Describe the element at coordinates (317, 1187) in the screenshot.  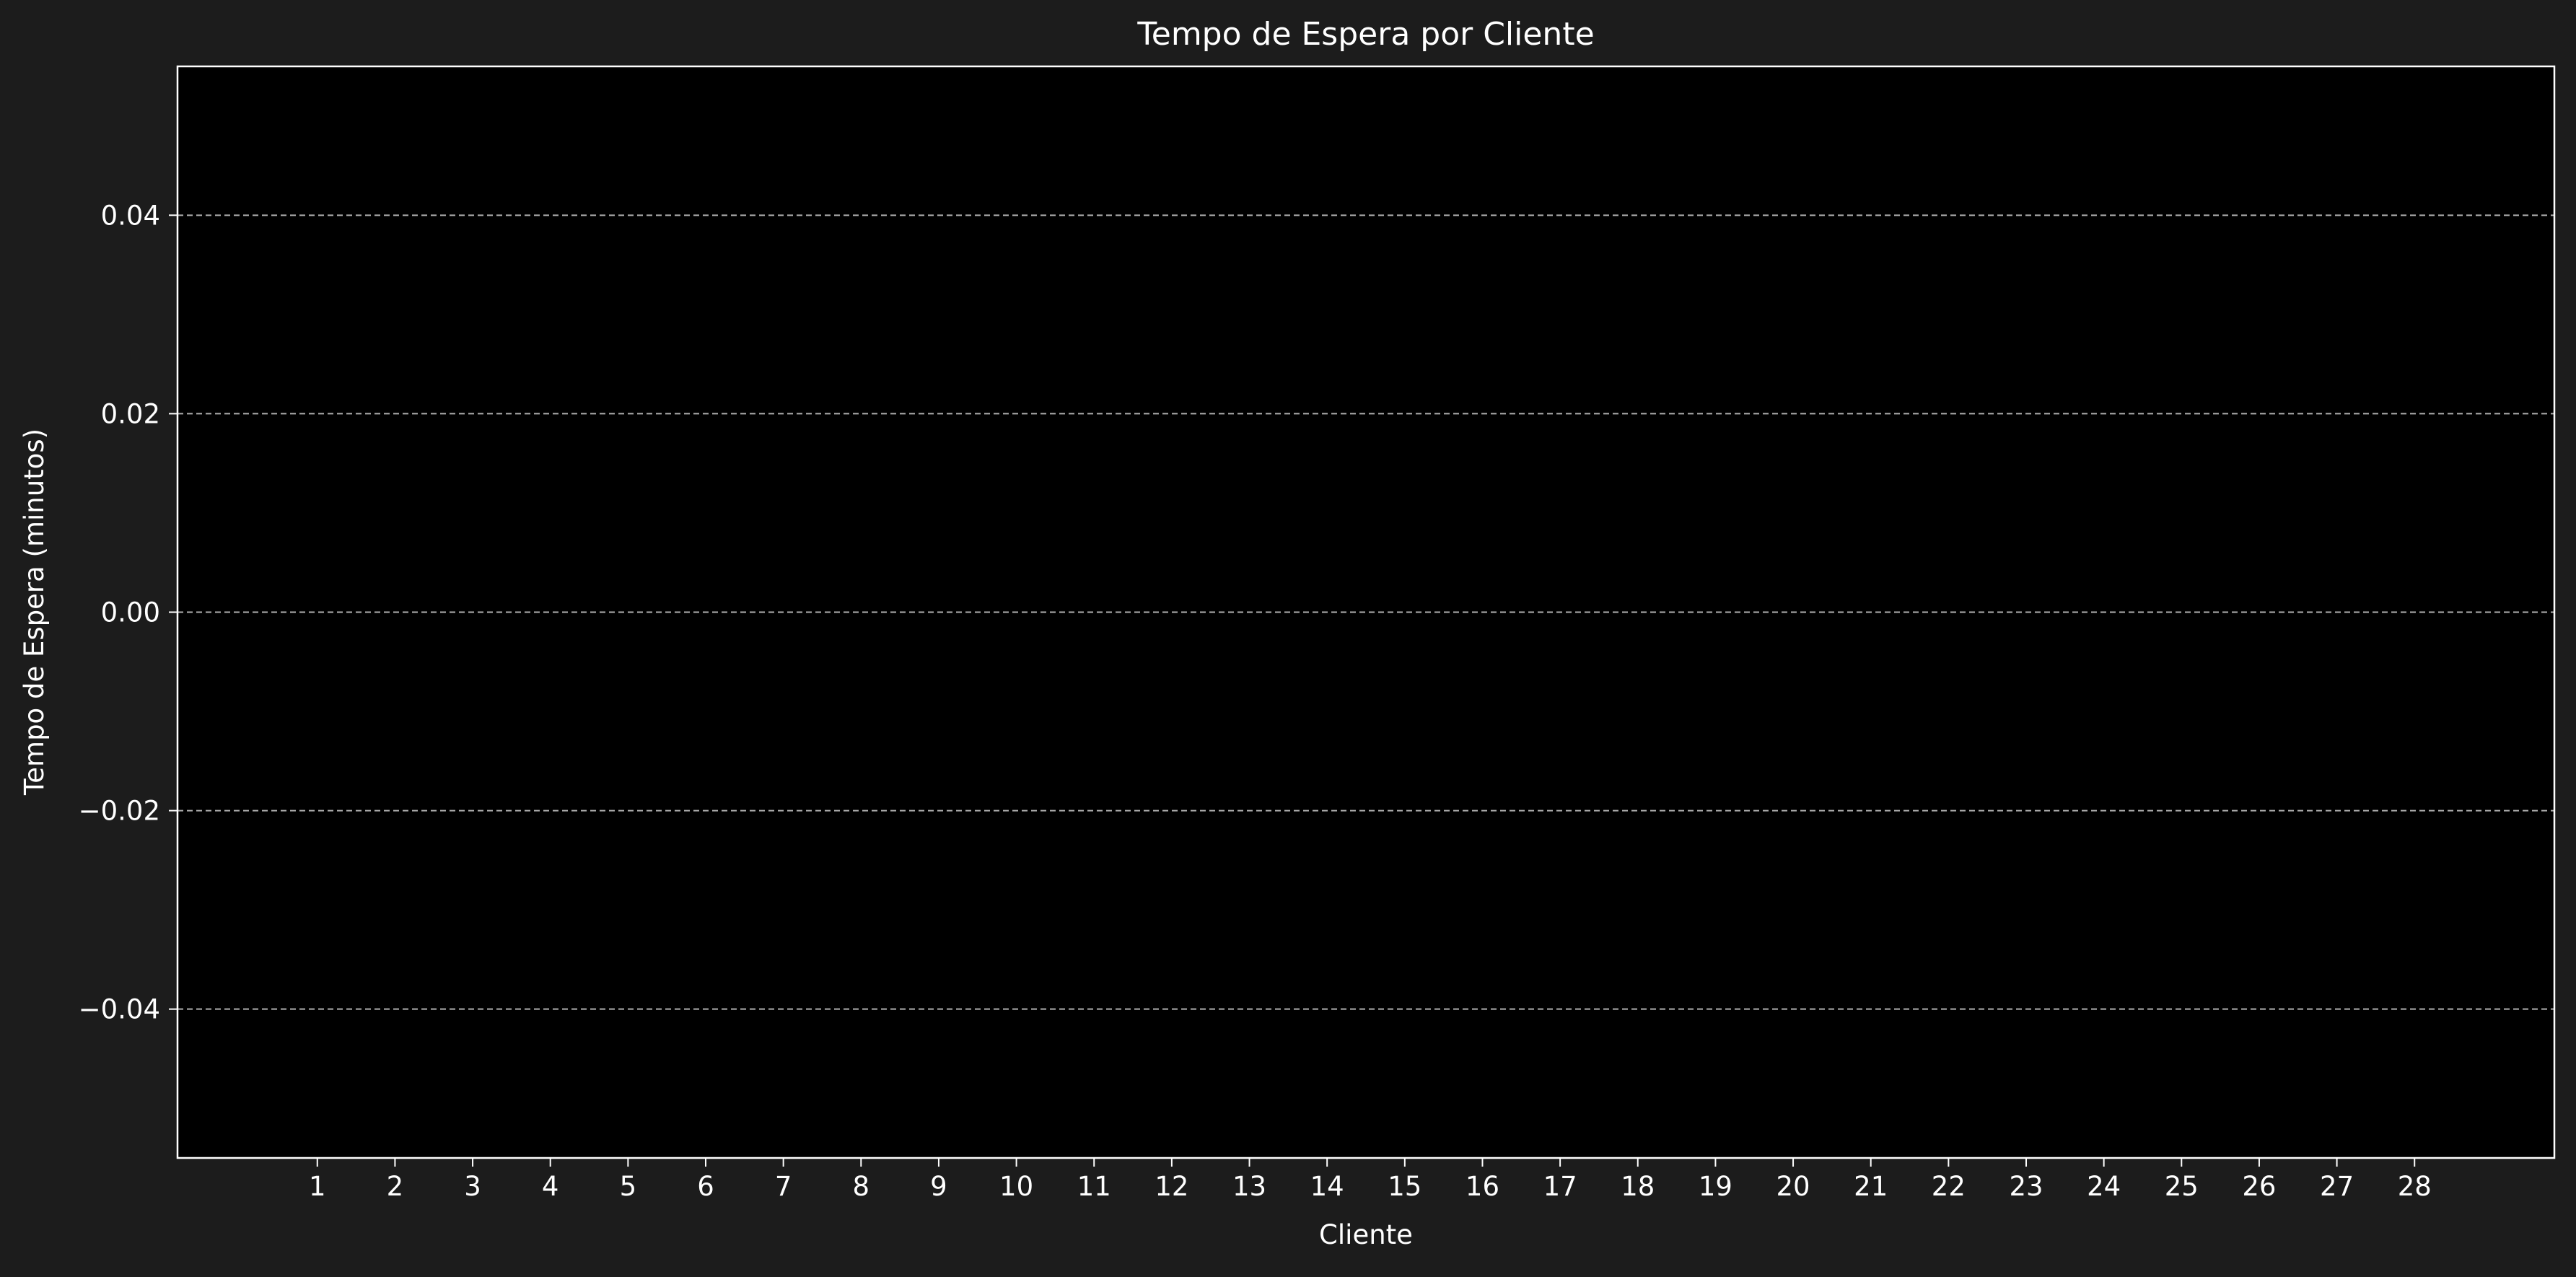
I see `x-tick-label: 1` at that location.